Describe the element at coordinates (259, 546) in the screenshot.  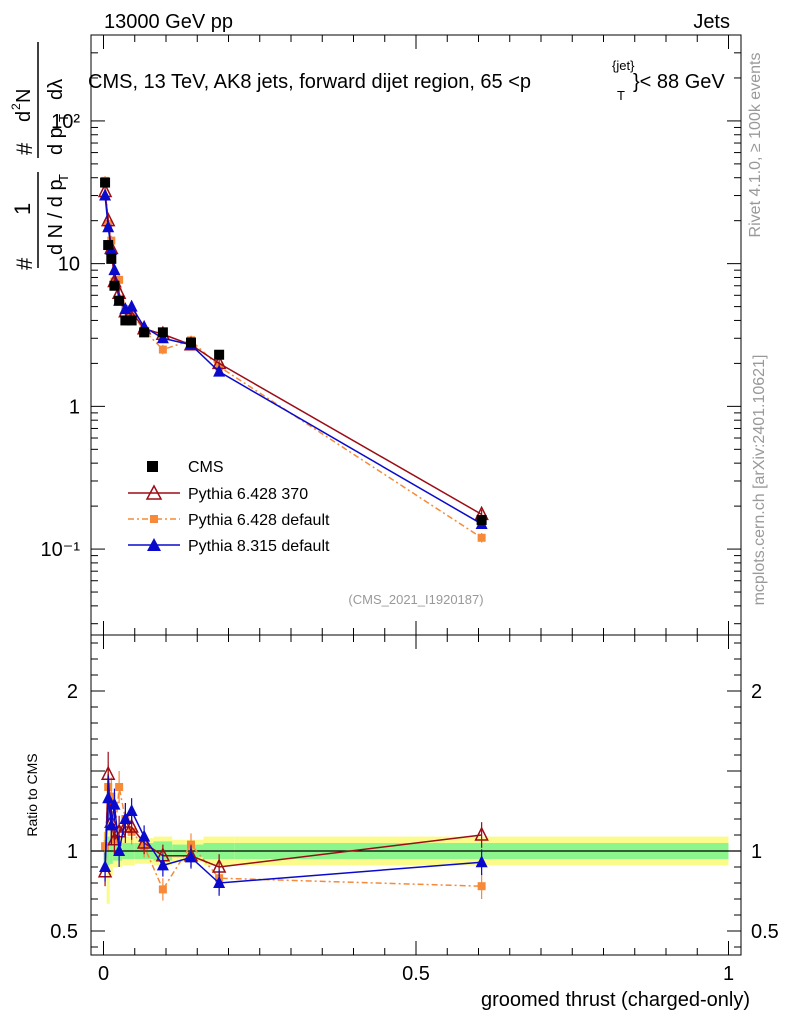
I see `legend-label-py8: Pythia 8.315 default` at that location.